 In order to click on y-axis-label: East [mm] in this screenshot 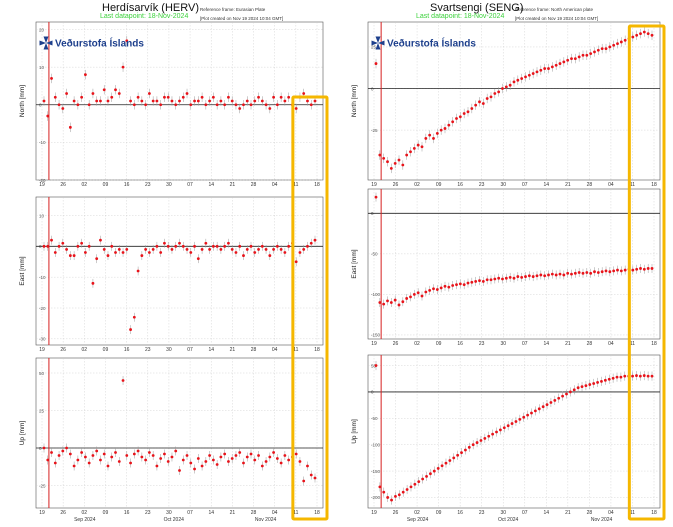, I will do `click(22, 270)`.